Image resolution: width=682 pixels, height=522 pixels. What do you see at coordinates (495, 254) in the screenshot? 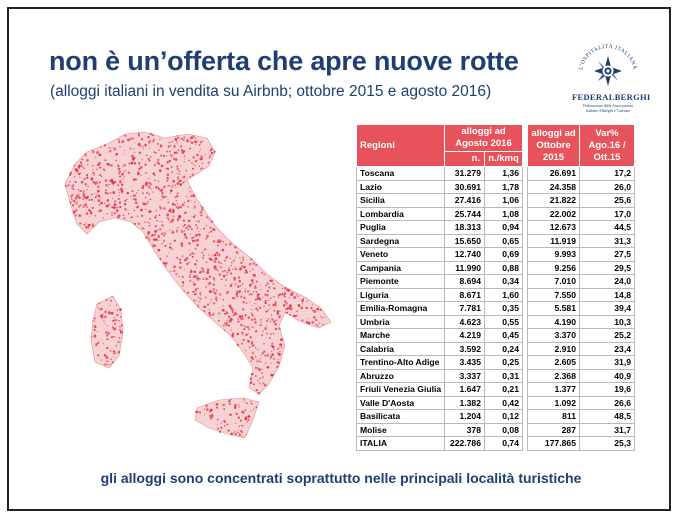
I see `table-row: Veneto 12.740 0,69 9.993 27,5` at bounding box center [495, 254].